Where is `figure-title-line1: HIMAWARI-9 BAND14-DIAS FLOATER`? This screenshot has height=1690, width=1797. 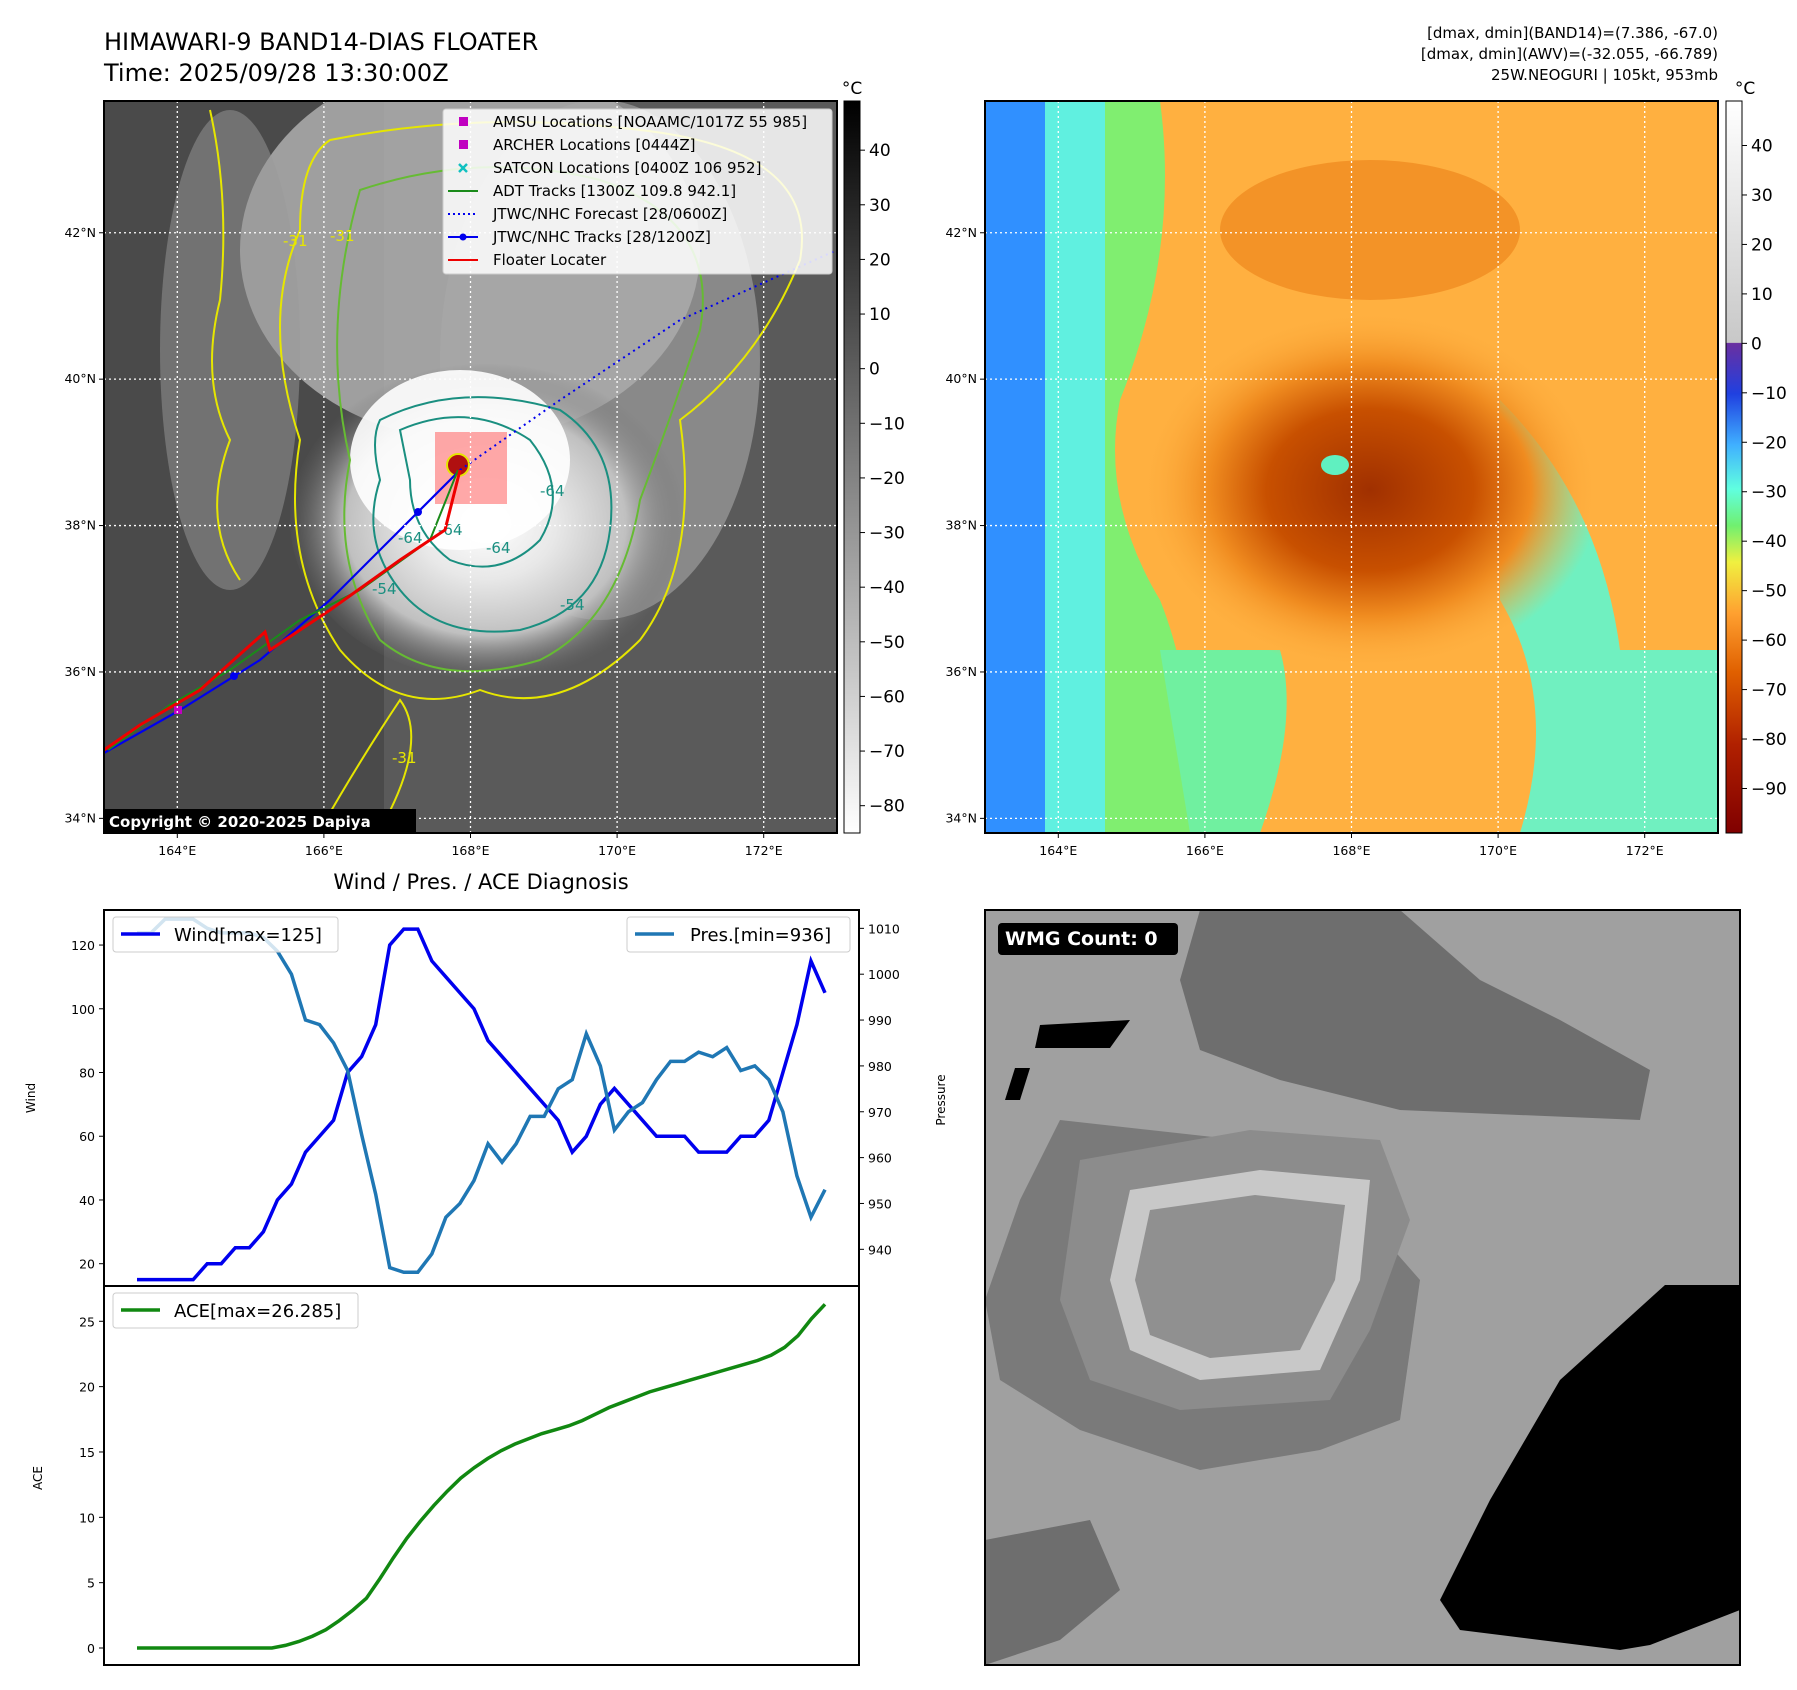
figure-title-line1: HIMAWARI-9 BAND14-DIAS FLOATER is located at coordinates (321, 42).